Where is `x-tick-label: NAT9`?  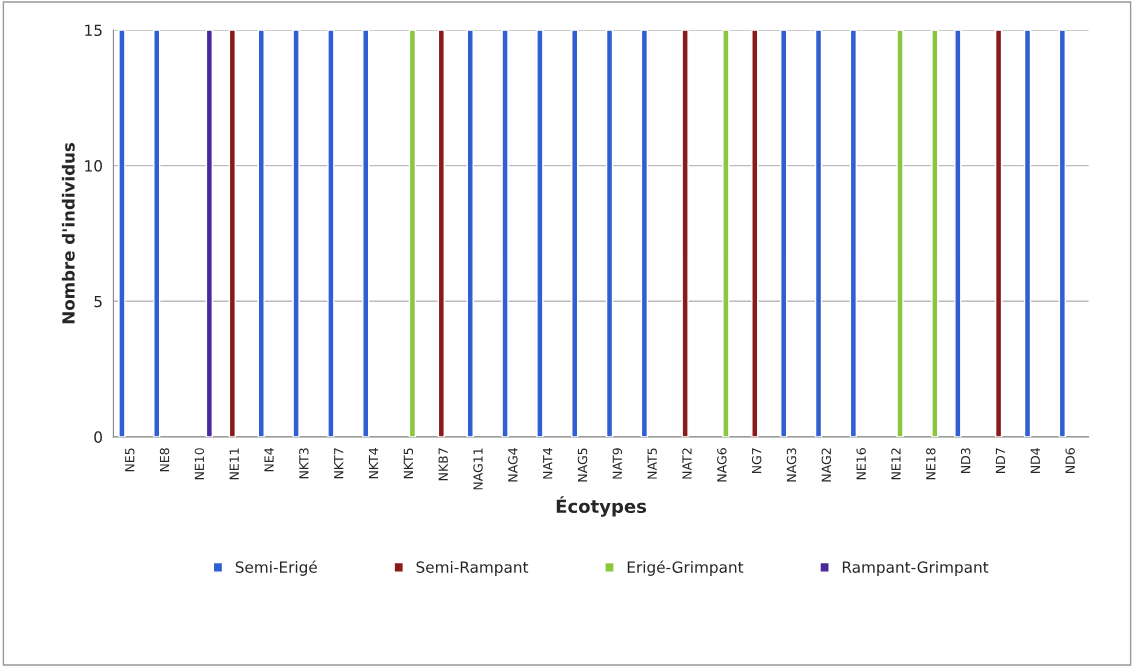 x-tick-label: NAT9 is located at coordinates (617, 463).